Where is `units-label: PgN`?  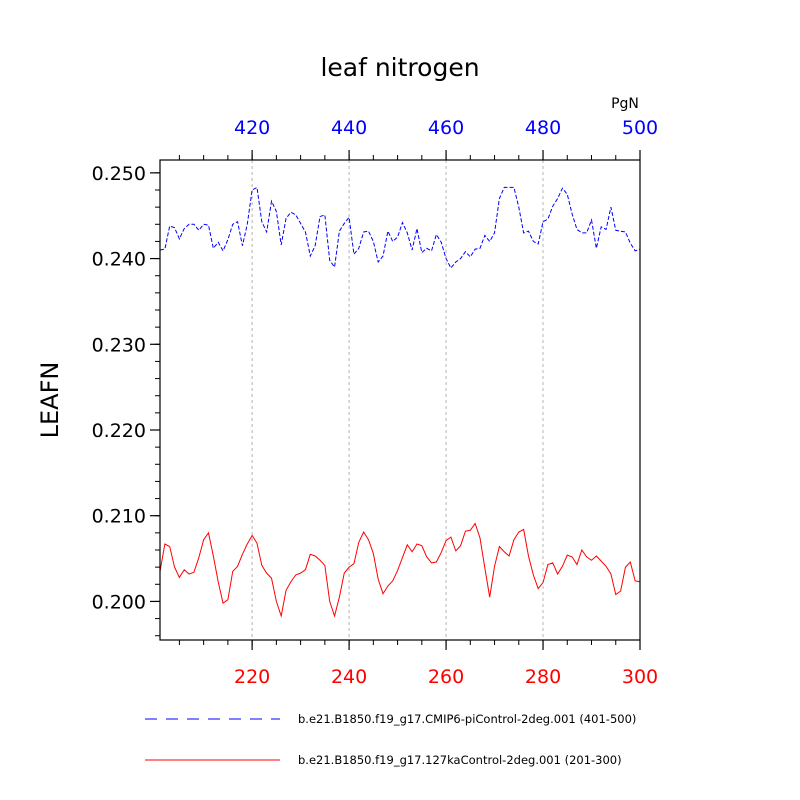
units-label: PgN is located at coordinates (625, 104).